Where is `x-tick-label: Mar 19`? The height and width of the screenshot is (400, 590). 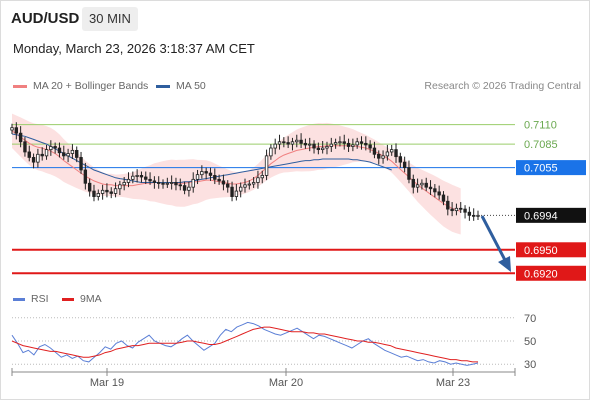
x-tick-label: Mar 19 is located at coordinates (107, 383).